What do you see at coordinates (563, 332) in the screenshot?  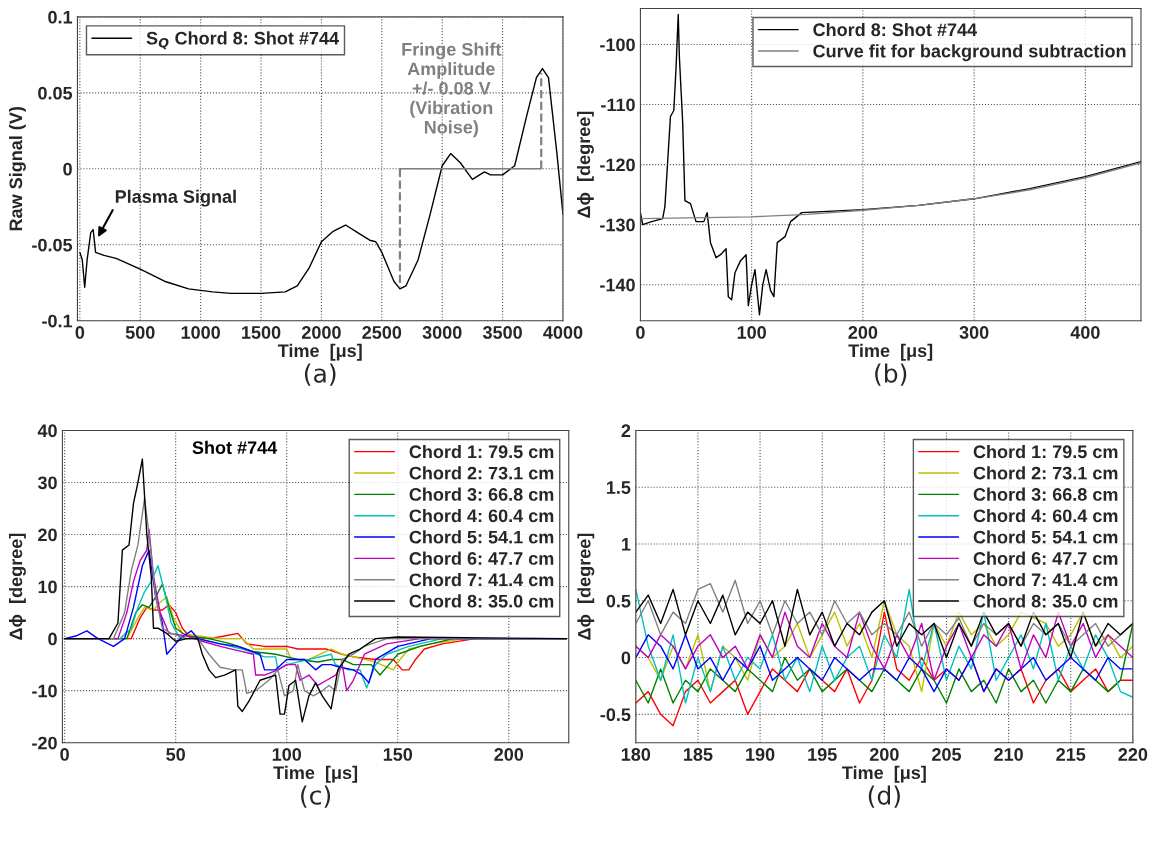 I see `x-tick-label: 4000` at bounding box center [563, 332].